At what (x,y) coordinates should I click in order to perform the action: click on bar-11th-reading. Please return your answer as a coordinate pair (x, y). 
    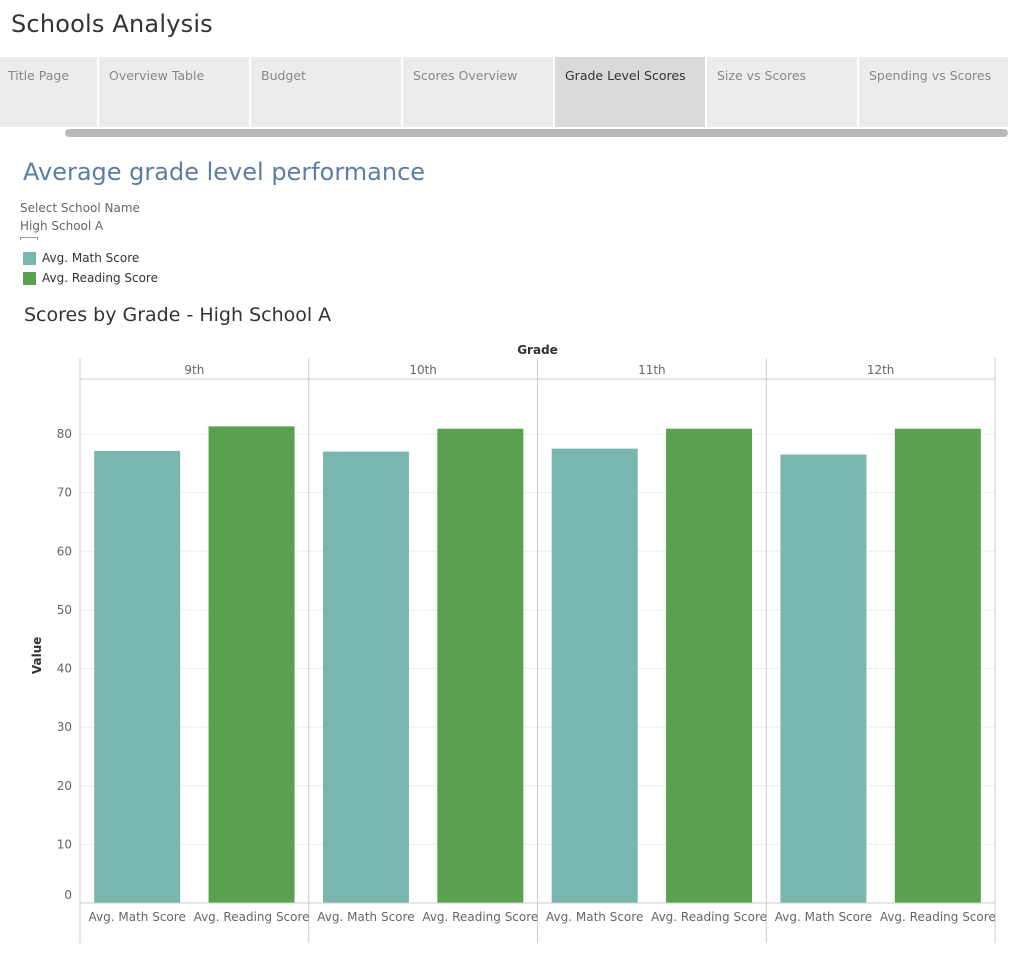
    Looking at the image, I should click on (709, 665).